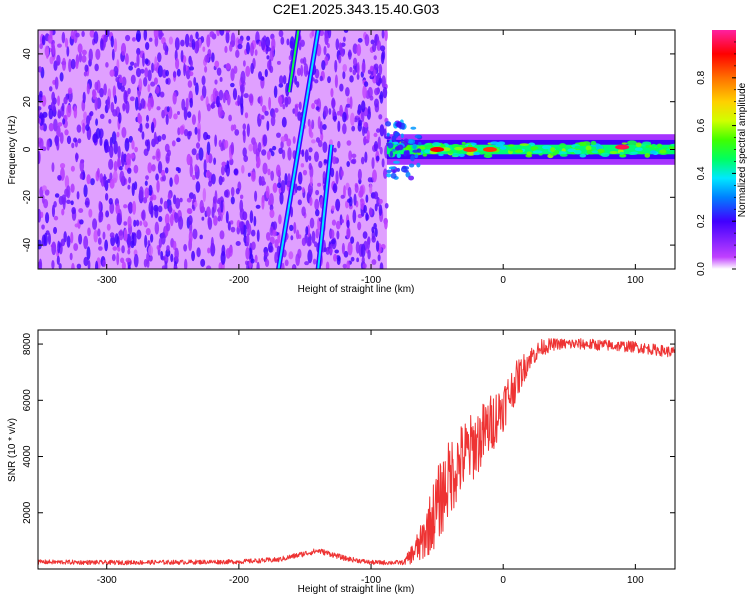 This screenshot has width=750, height=600. I want to click on snr-y-tick-label: 6000, so click(27, 400).